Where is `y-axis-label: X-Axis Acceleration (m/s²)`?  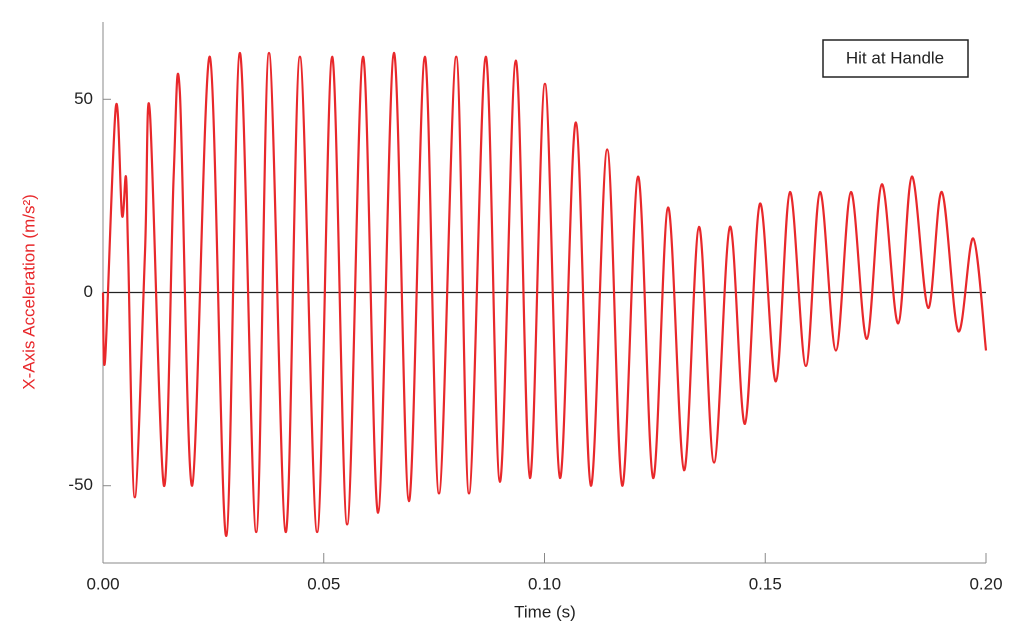
y-axis-label: X-Axis Acceleration (m/s²) is located at coordinates (28, 292).